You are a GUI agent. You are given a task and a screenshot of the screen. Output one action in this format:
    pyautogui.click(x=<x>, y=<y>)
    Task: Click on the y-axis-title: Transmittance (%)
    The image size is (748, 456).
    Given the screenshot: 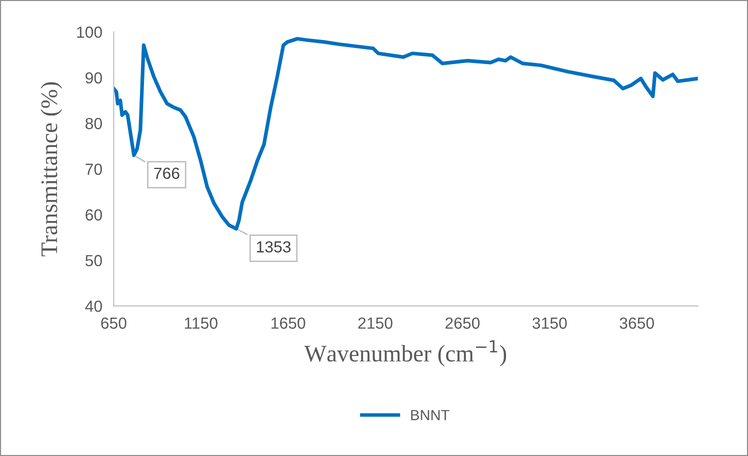 What is the action you would take?
    pyautogui.click(x=51, y=169)
    